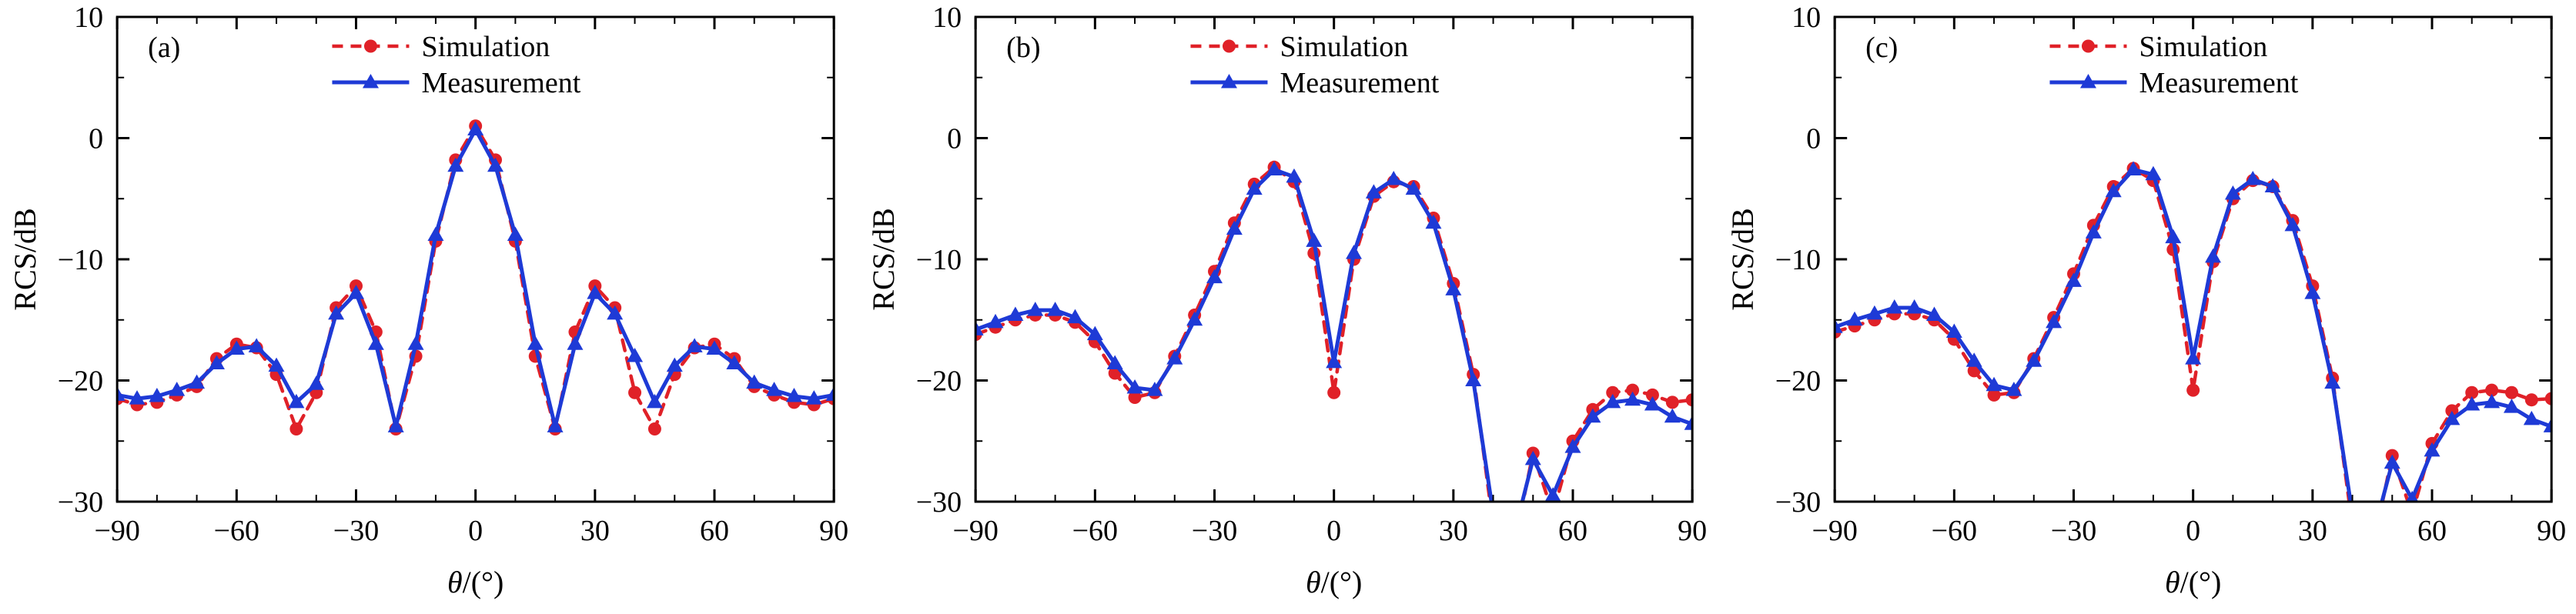  Describe the element at coordinates (2193, 582) in the screenshot. I see `x-axis-label: θ/(°)` at that location.